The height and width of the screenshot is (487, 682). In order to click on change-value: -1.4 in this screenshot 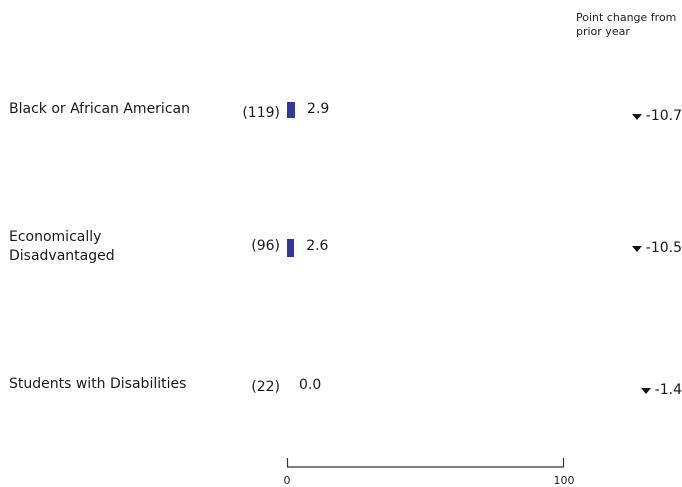, I will do `click(668, 390)`.